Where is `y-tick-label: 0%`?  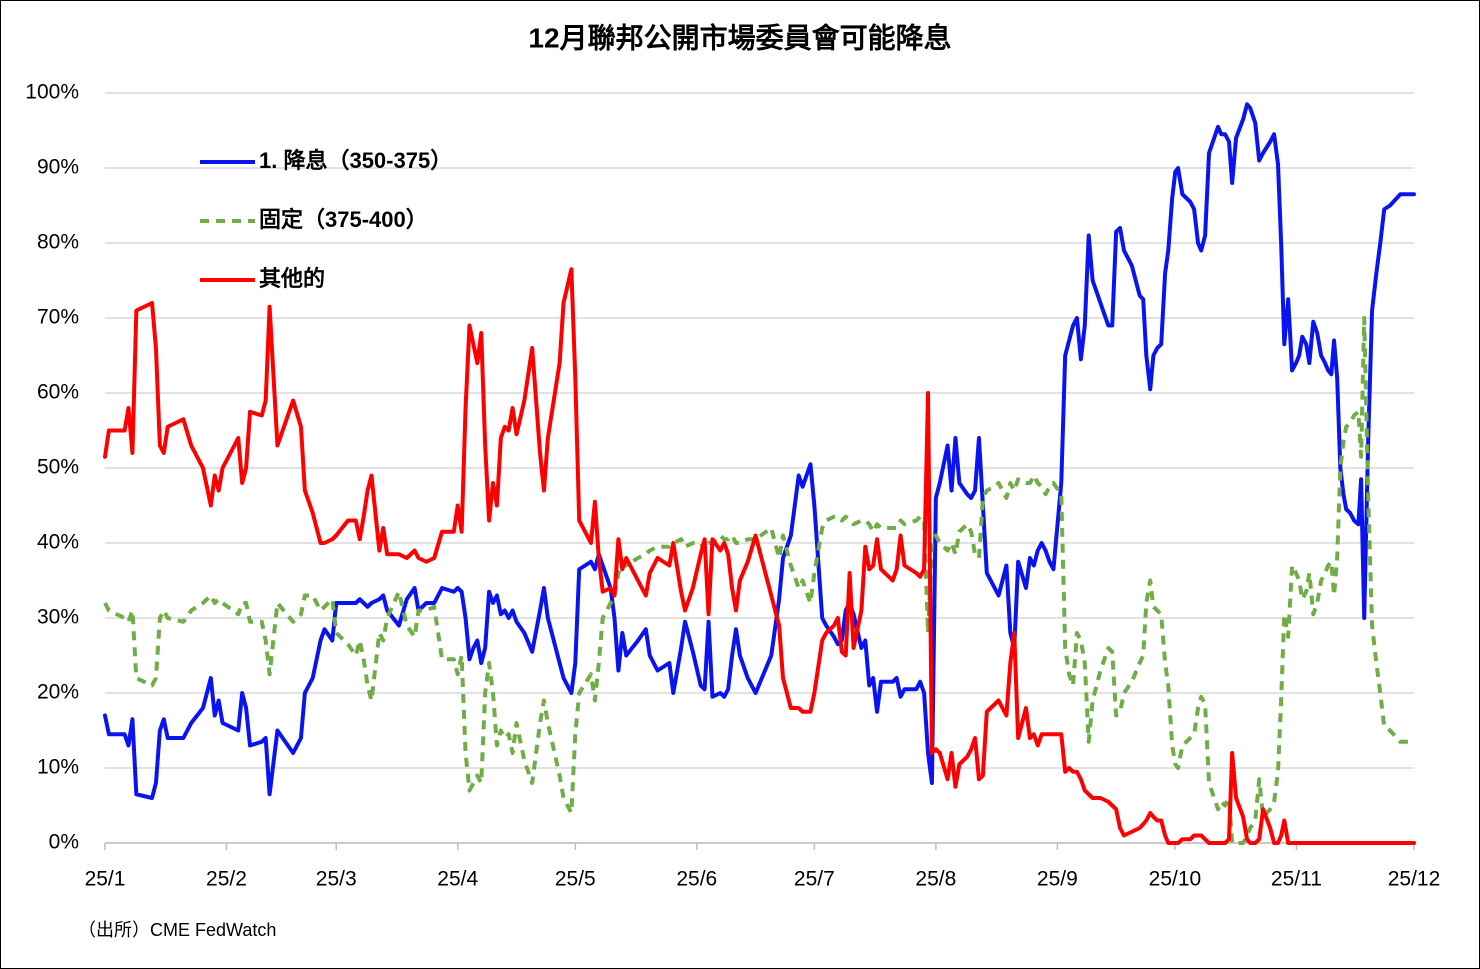 y-tick-label: 0% is located at coordinates (64, 842).